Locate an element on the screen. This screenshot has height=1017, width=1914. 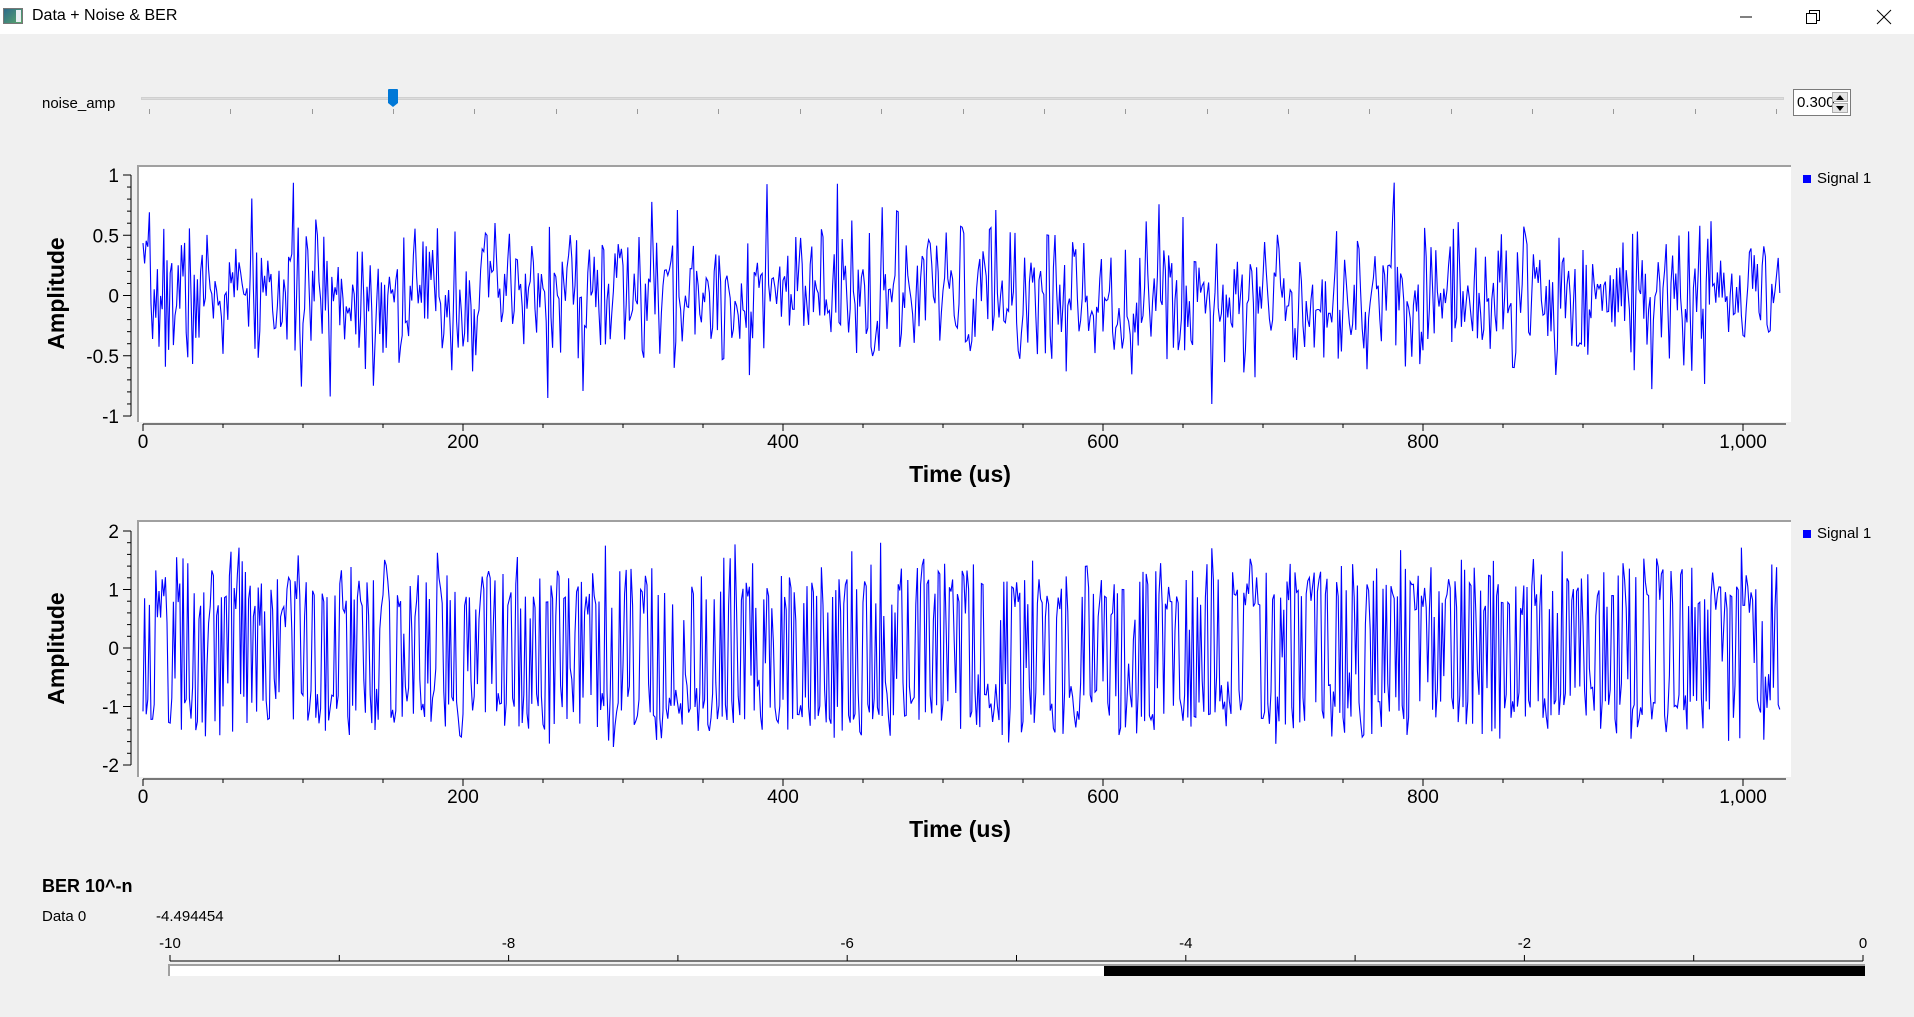
restore-icon is located at coordinates (1813, 17).